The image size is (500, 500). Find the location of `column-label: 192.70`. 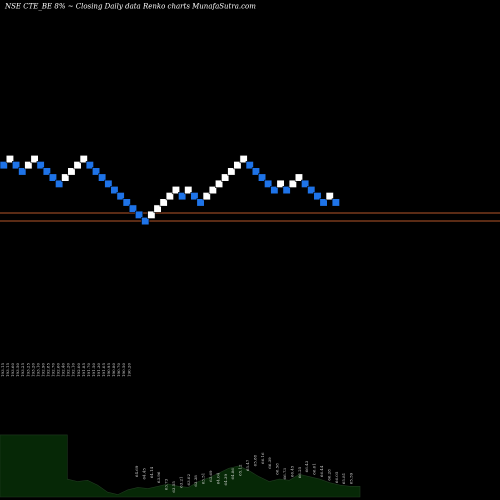

column-label: 192.70 is located at coordinates (53, 370).